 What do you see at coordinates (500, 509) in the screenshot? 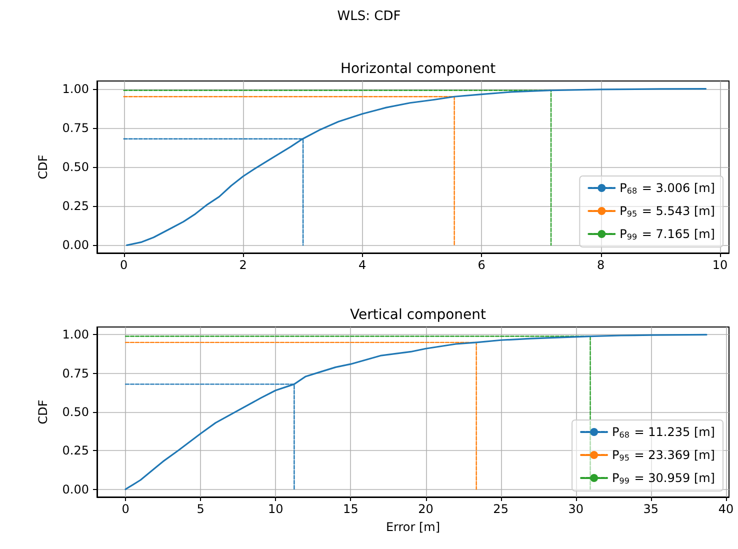
I see `x-tick-label: 25` at bounding box center [500, 509].